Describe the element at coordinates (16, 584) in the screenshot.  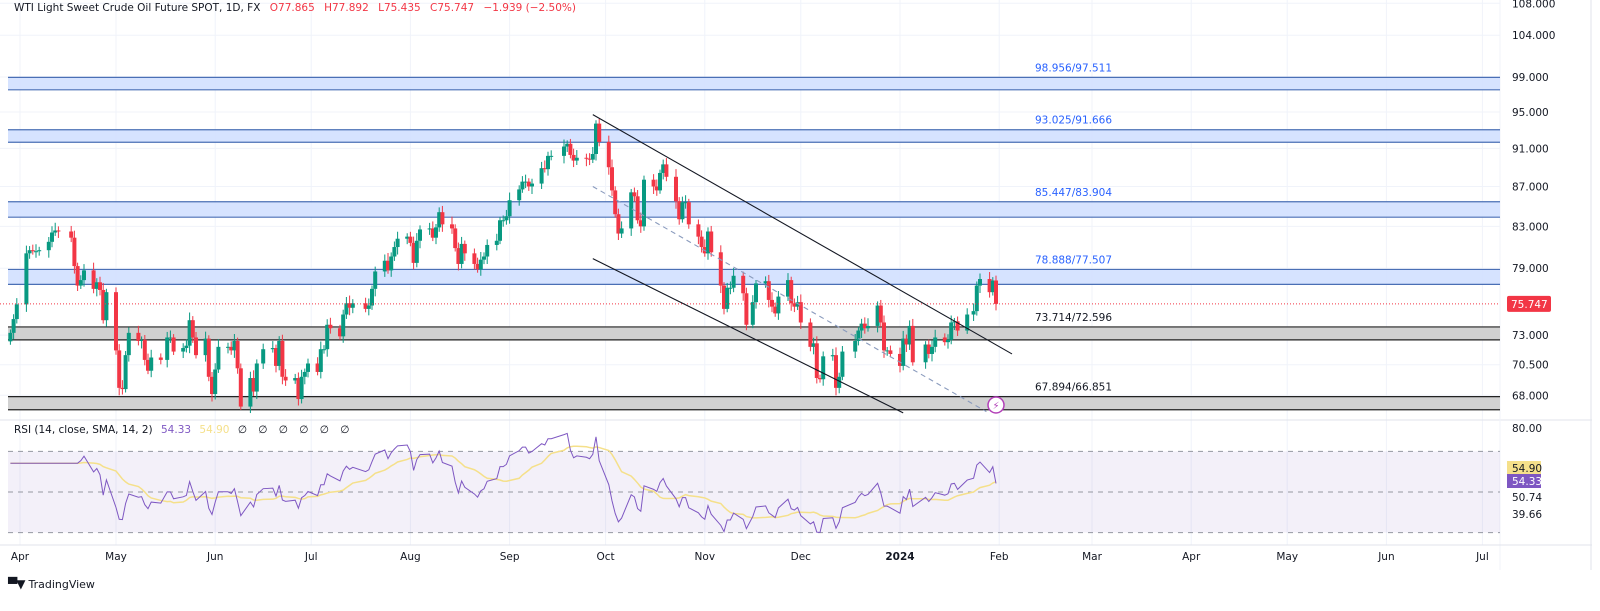
I see `tradingview-logo-icon: ▀▼` at that location.